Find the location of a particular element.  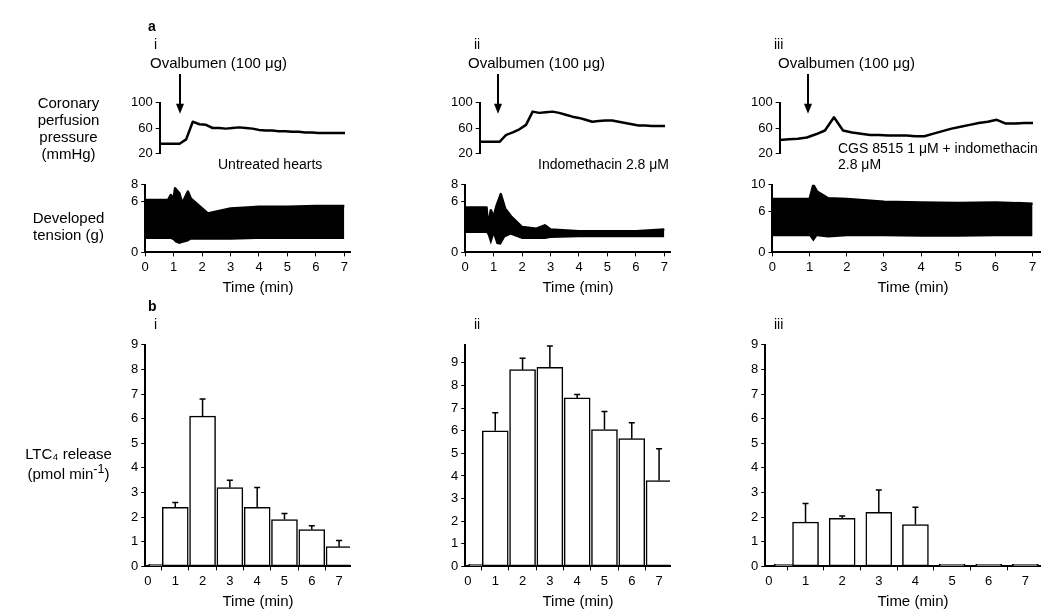

y-tick-label: 10 is located at coordinates (758, 184).